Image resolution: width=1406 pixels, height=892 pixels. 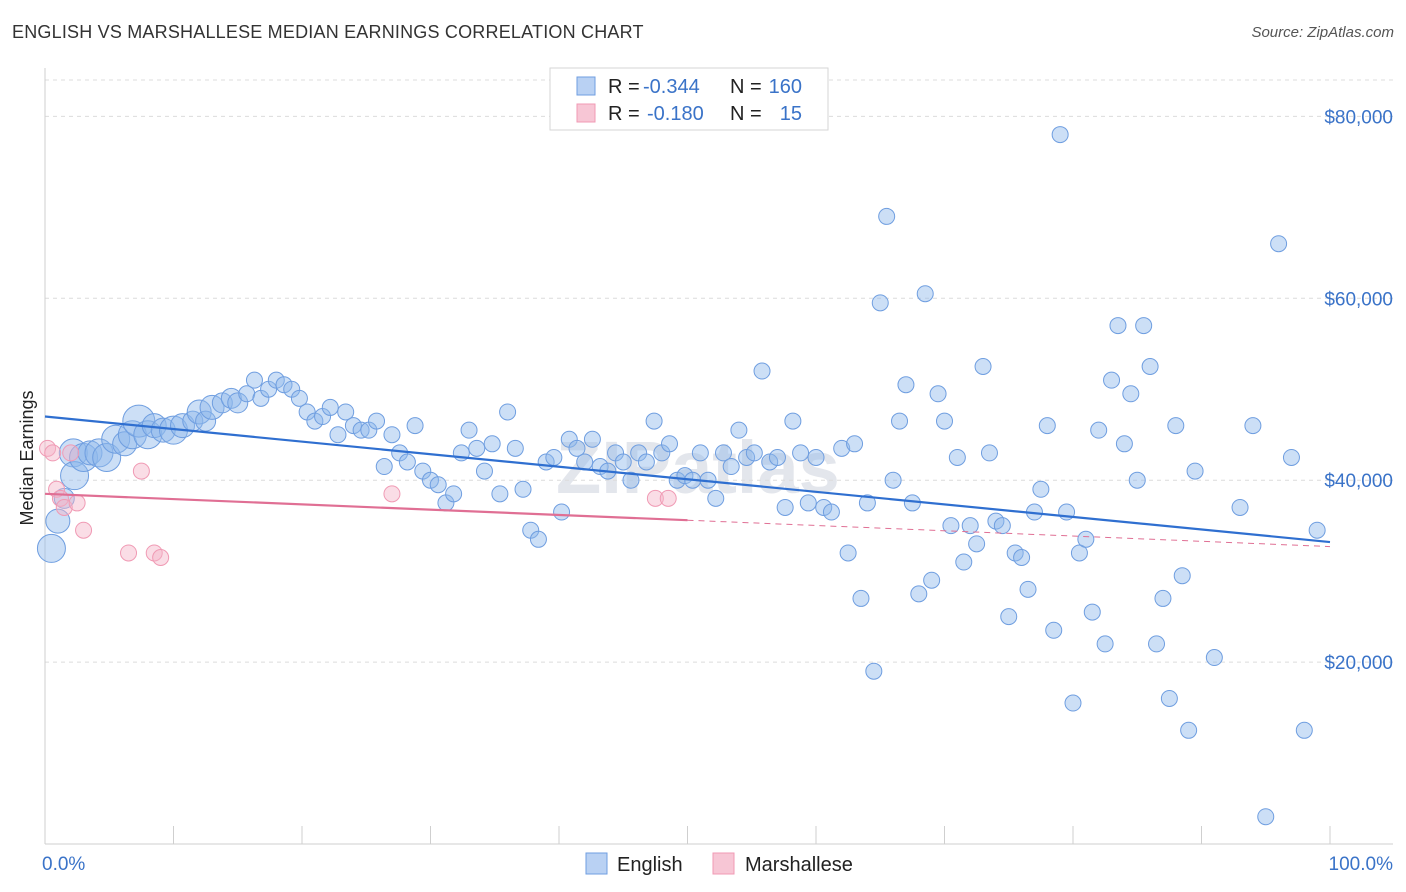 What do you see at coordinates (27, 457) in the screenshot?
I see `y-axis-label: Median Earnings` at bounding box center [27, 457].